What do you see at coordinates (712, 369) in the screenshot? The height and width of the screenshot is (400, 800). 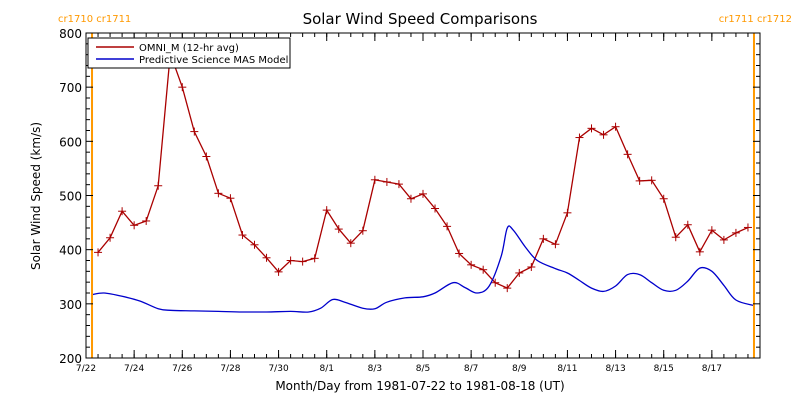 I see `x-tick-label: 8/17` at bounding box center [712, 369].